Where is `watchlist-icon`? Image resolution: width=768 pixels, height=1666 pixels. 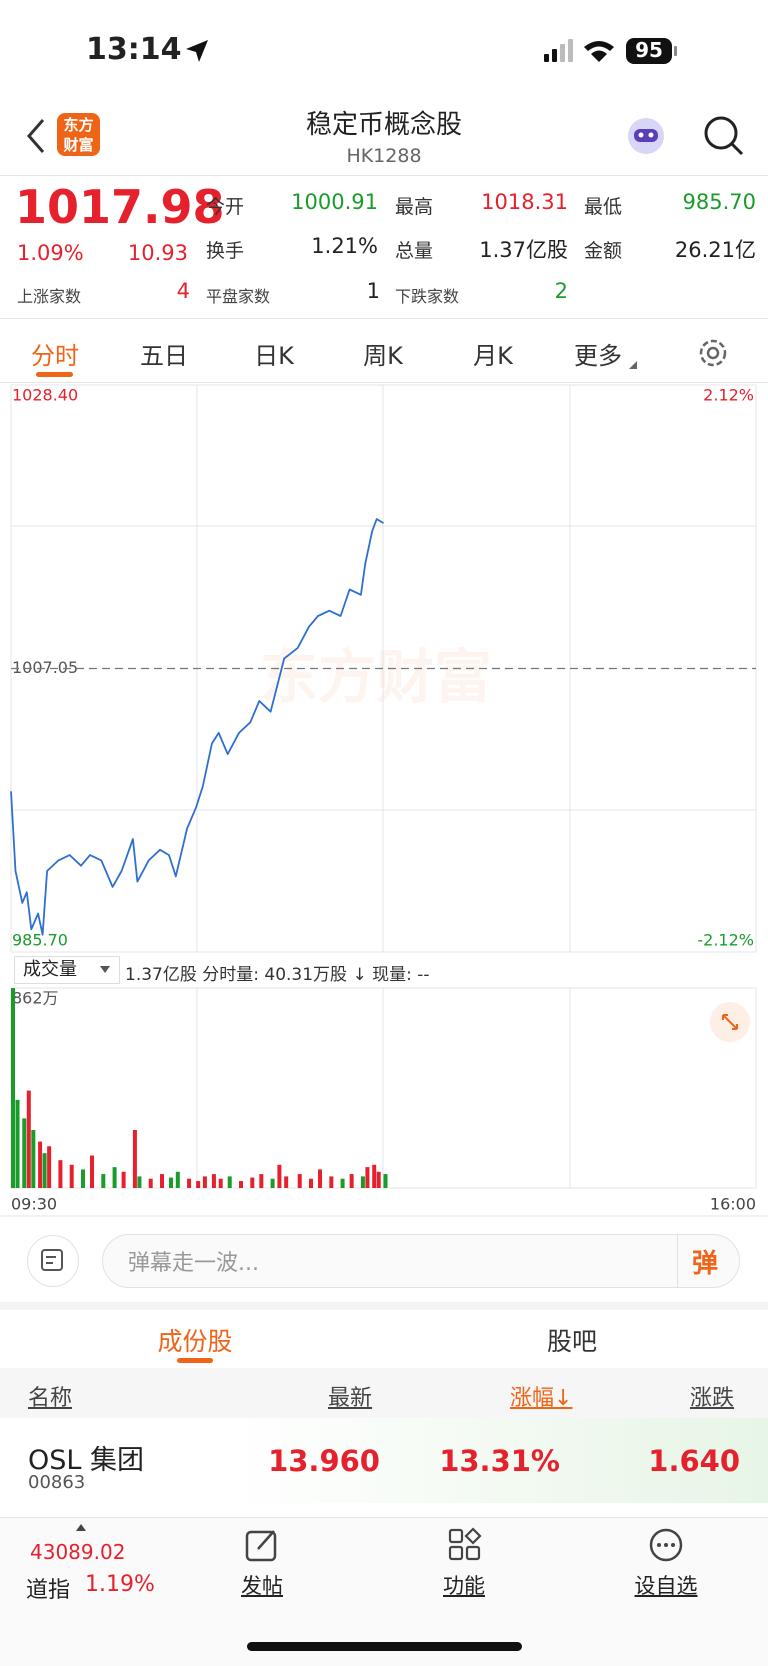 watchlist-icon is located at coordinates (666, 1545).